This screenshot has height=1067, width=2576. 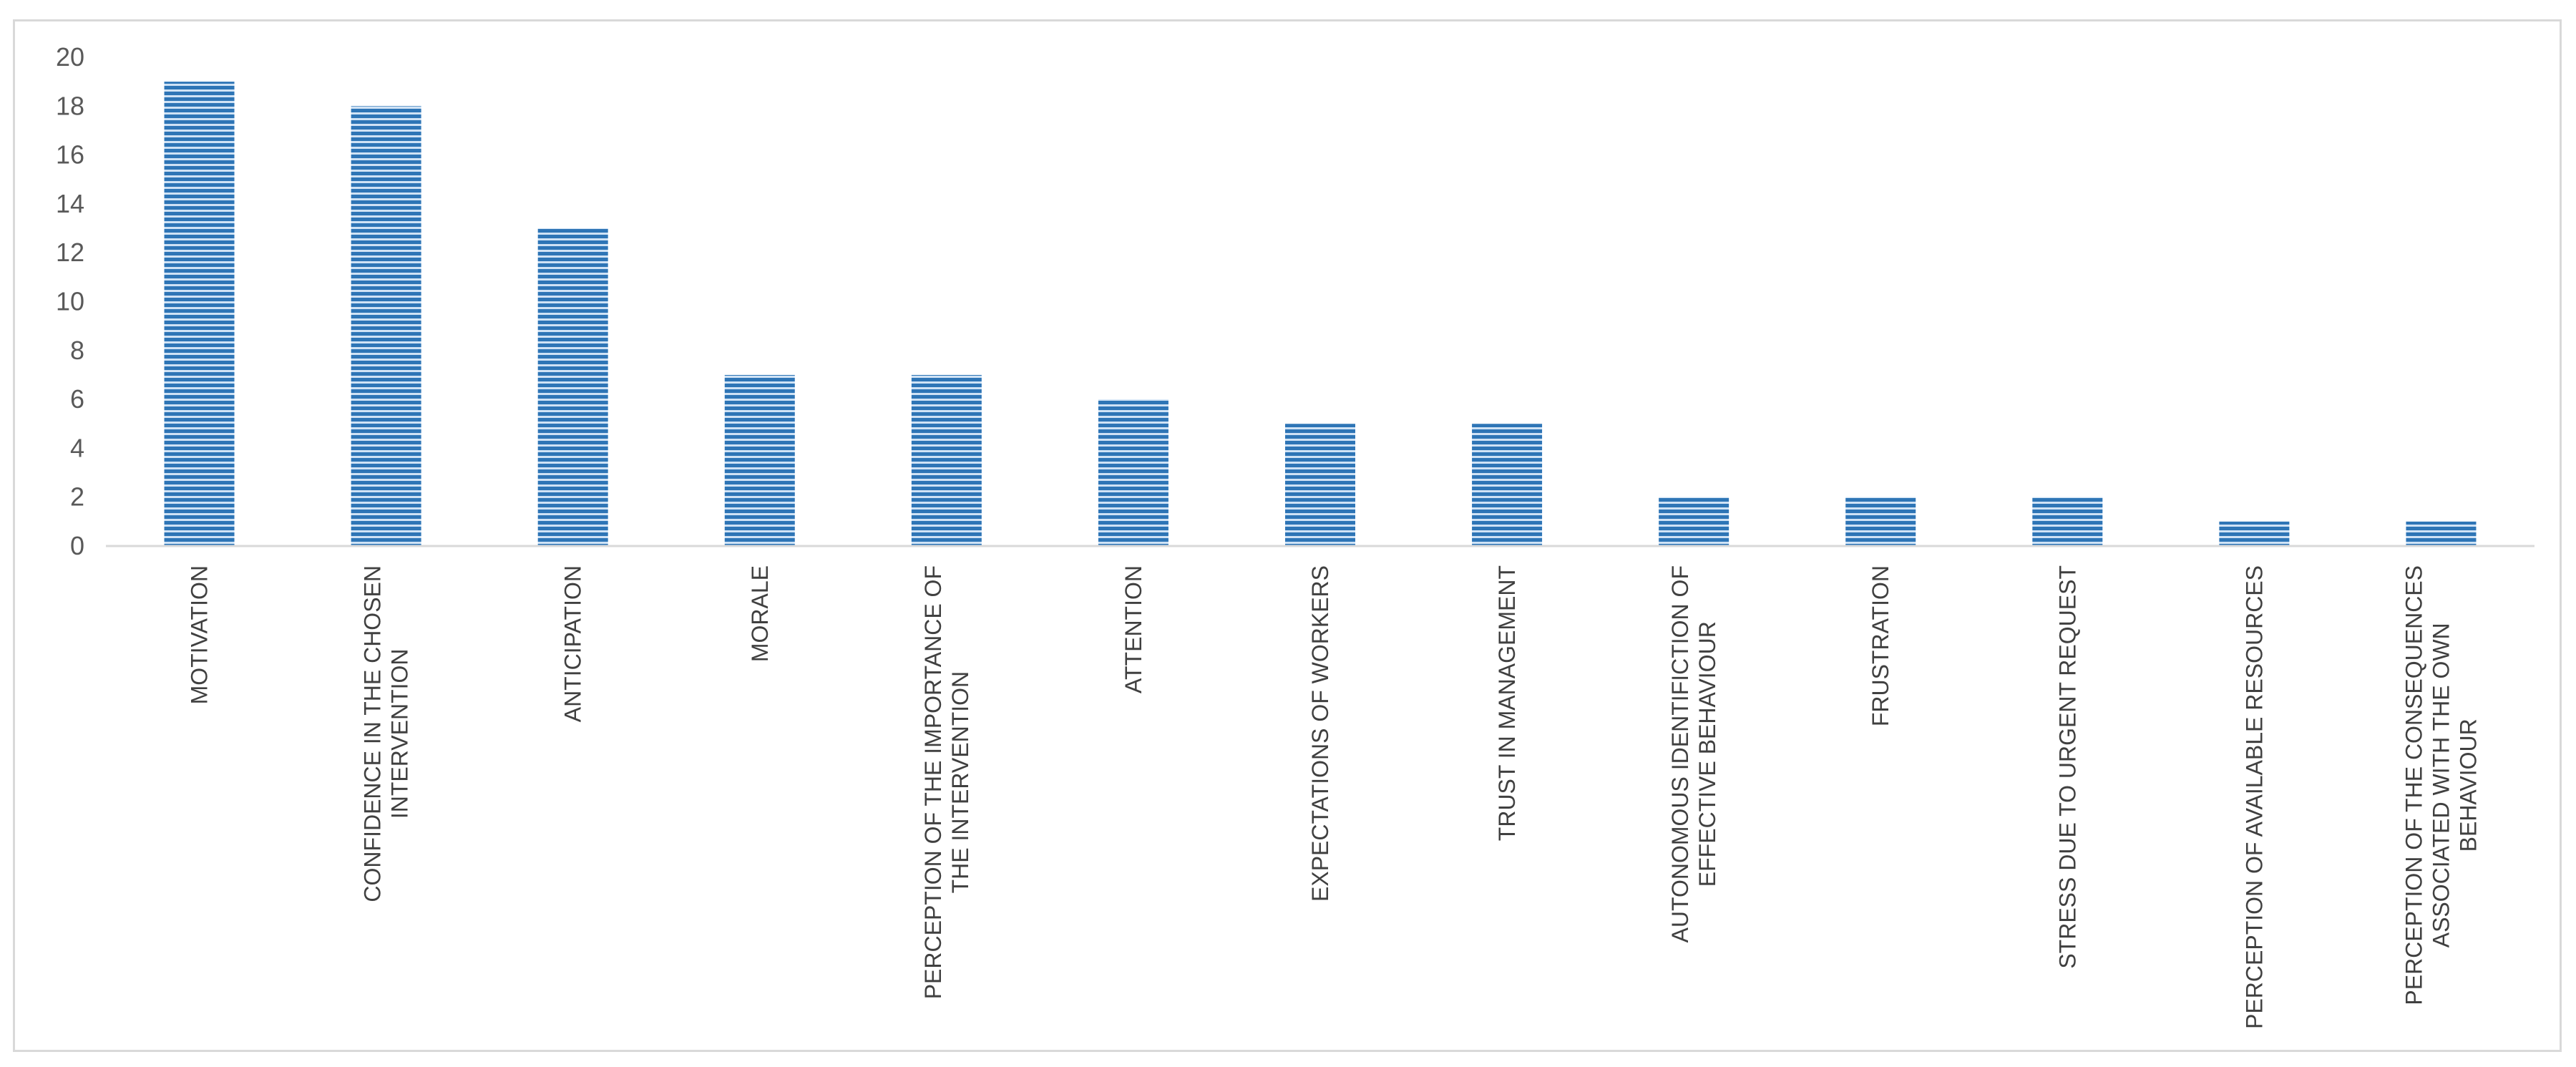 I want to click on y-tick-label: 14, so click(x=70, y=203).